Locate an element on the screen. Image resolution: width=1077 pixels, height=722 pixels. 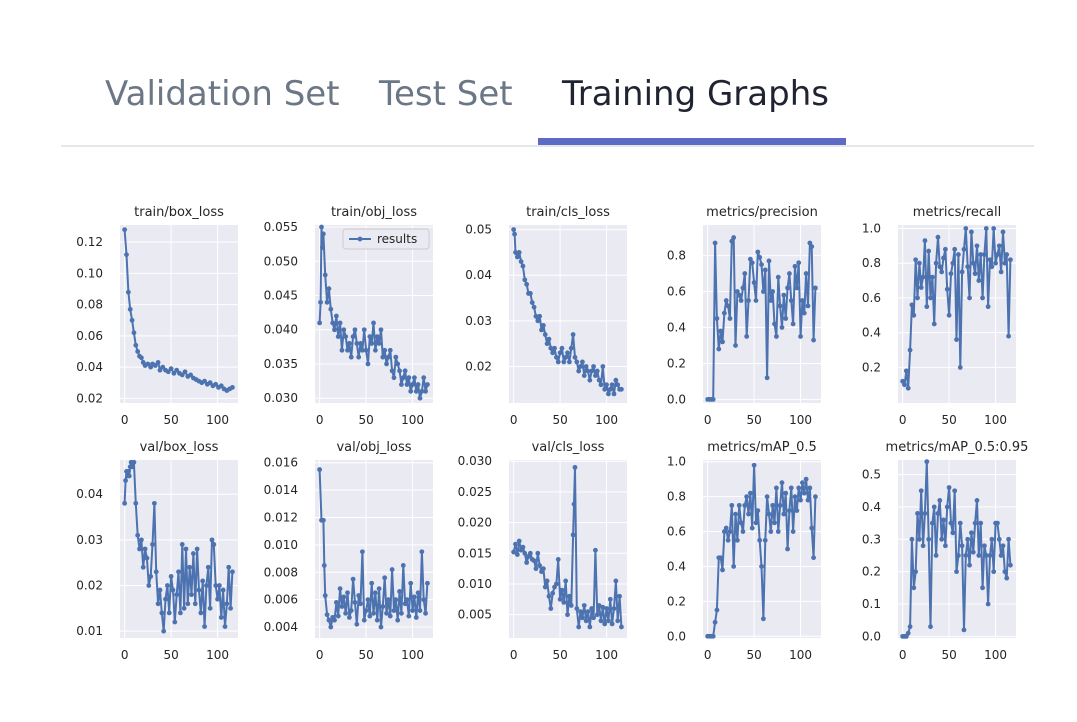
chart-train-cls-loss: 0.02 0.03 0.04 0.05 0 50 100 train/cls_loss is located at coordinates (546, 316).